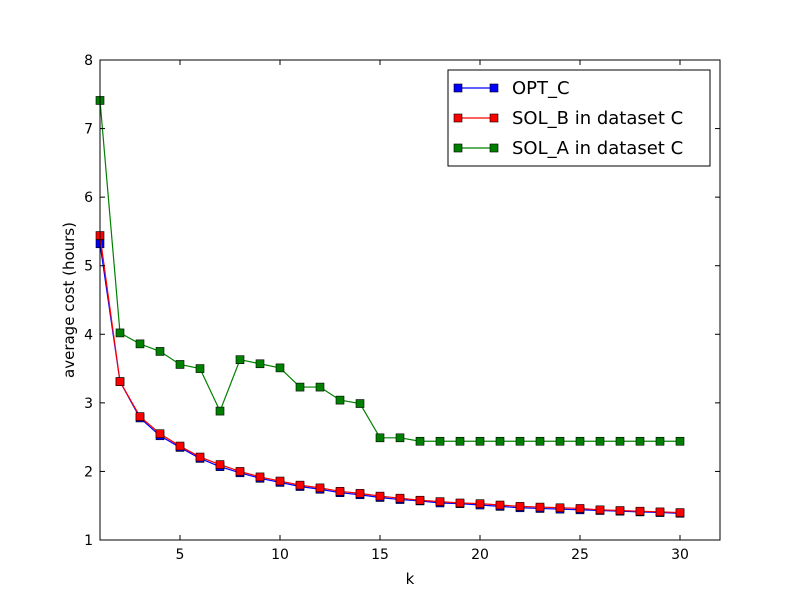  What do you see at coordinates (597, 148) in the screenshot?
I see `legend-label: SOL_A in dataset C` at bounding box center [597, 148].